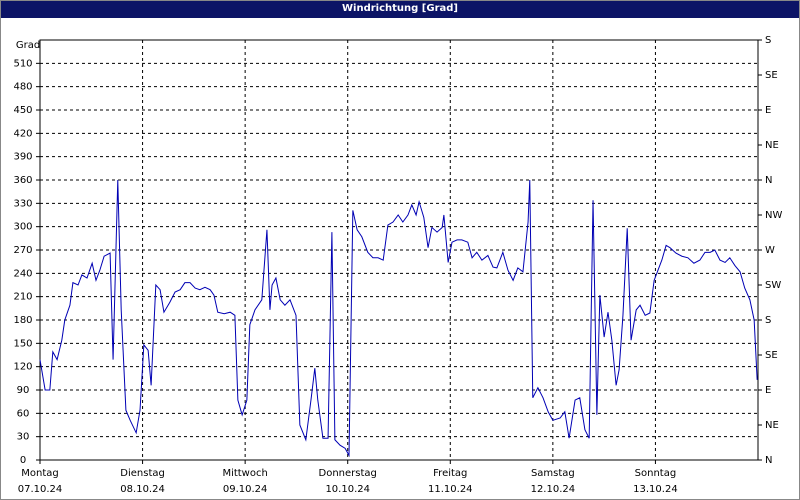 The image size is (800, 500). I want to click on y-tick-label: 150, so click(22, 343).